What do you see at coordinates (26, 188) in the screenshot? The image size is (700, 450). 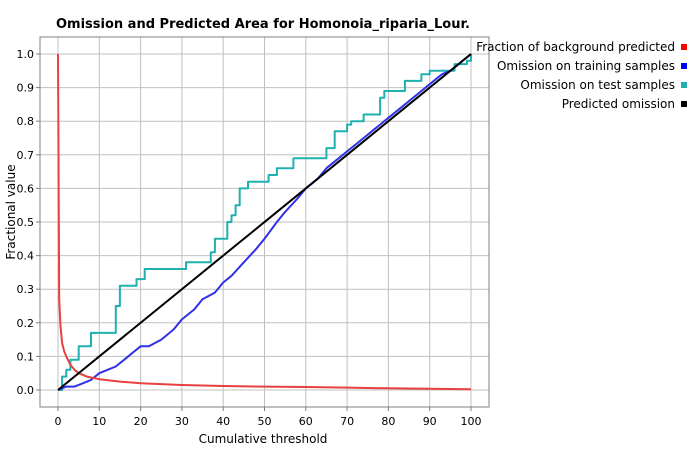 I see `y-tick-label: 0.6` at bounding box center [26, 188].